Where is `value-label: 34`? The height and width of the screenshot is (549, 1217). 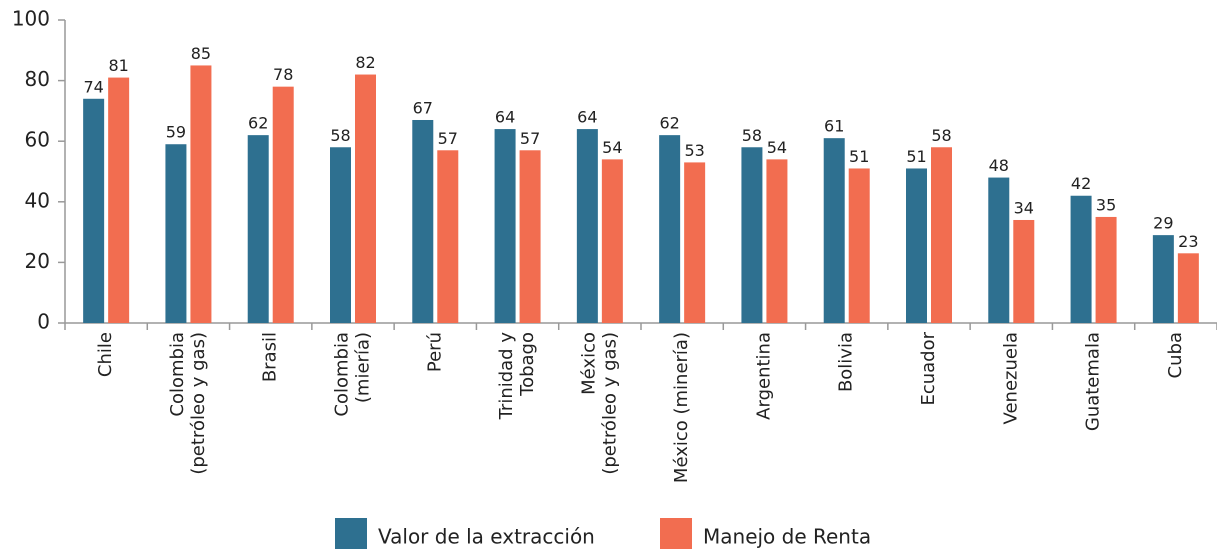 value-label: 34 is located at coordinates (1024, 207).